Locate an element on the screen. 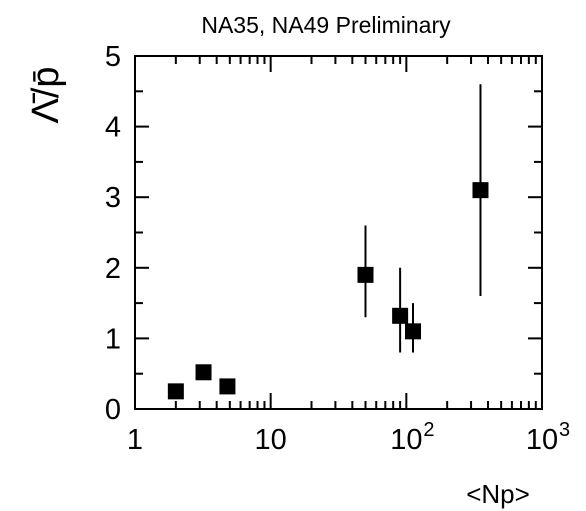 This screenshot has width=586, height=511. x-tick-exponent: 2 is located at coordinates (428, 430).